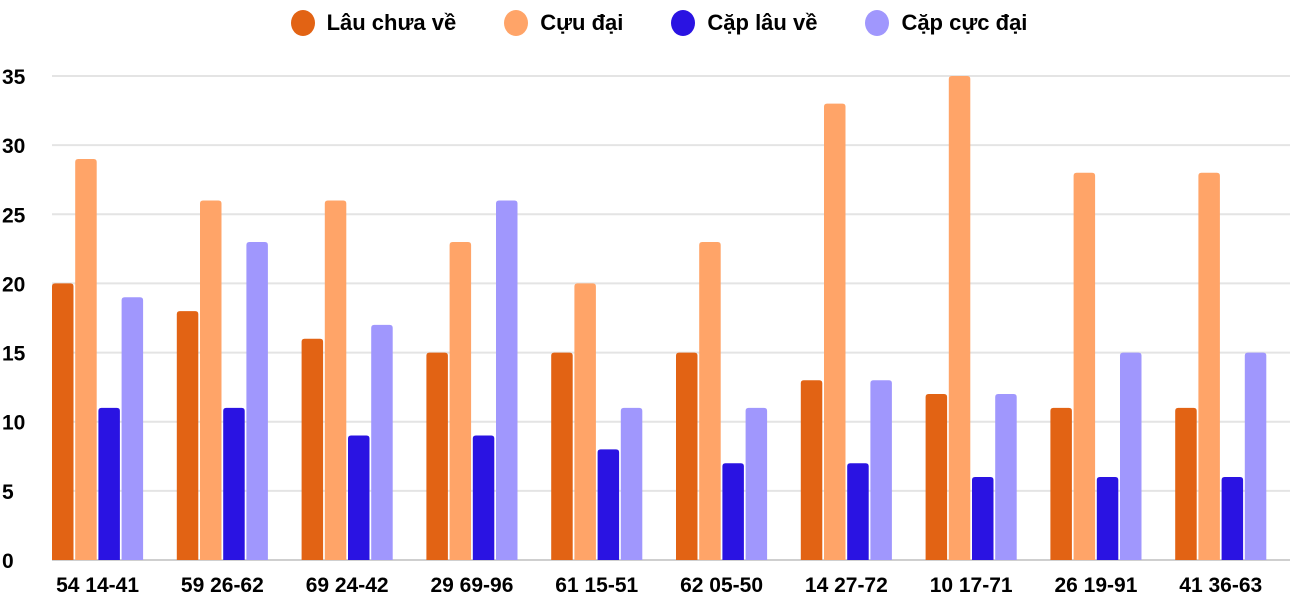  I want to click on x-tick-label: 62 05-50, so click(721, 585).